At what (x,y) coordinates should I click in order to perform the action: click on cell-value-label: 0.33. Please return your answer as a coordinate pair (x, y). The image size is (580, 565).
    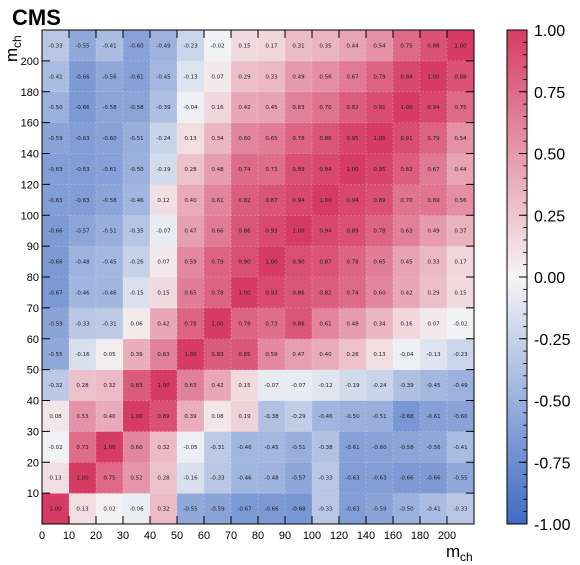
    Looking at the image, I should click on (433, 263).